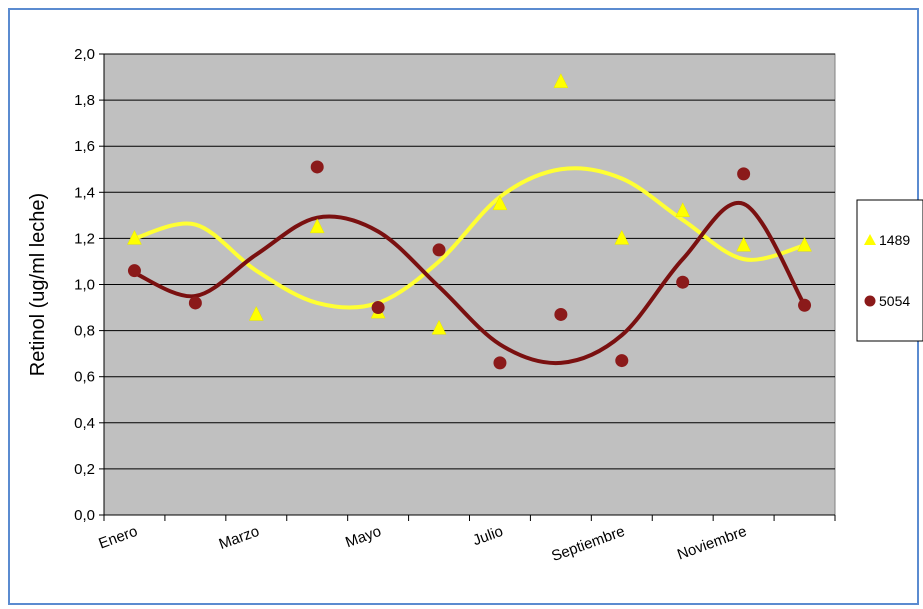  I want to click on legend: 1489 5054, so click(889, 270).